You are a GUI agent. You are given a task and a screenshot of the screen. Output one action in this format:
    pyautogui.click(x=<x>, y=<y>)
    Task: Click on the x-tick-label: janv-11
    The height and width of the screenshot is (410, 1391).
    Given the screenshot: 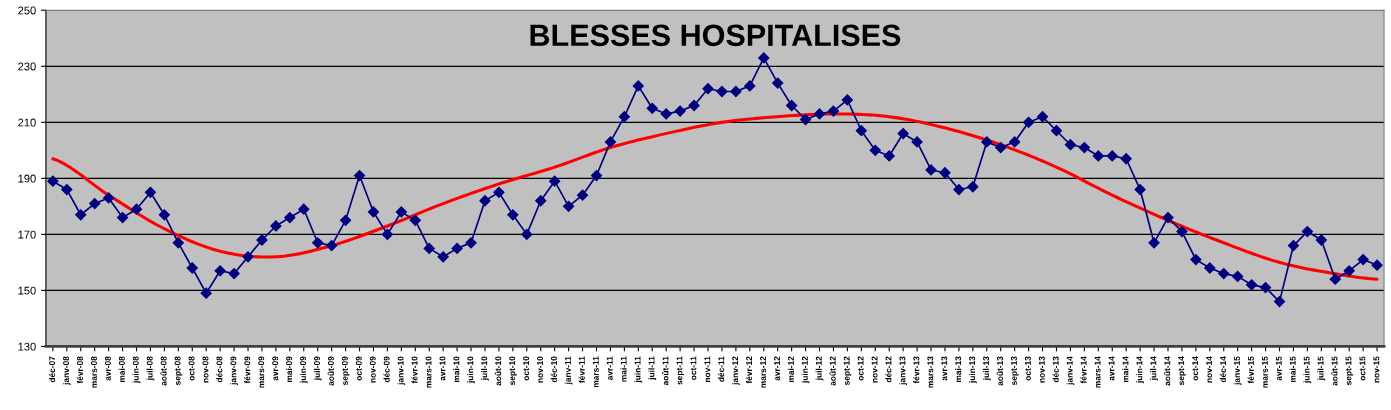 What is the action you would take?
    pyautogui.click(x=568, y=370)
    